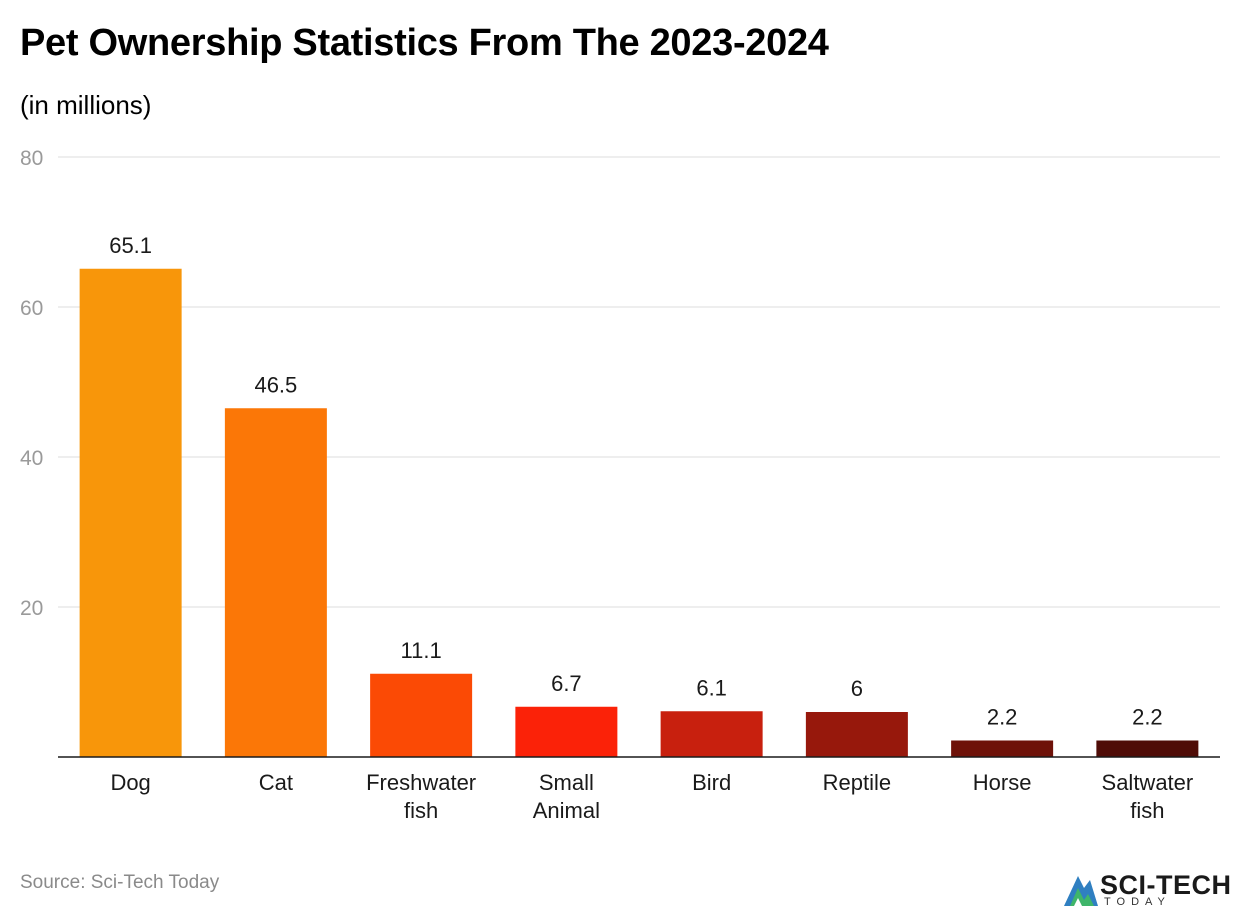 Image resolution: width=1240 pixels, height=916 pixels. Describe the element at coordinates (86, 105) in the screenshot. I see `chart-subtitle: (in millions)` at that location.